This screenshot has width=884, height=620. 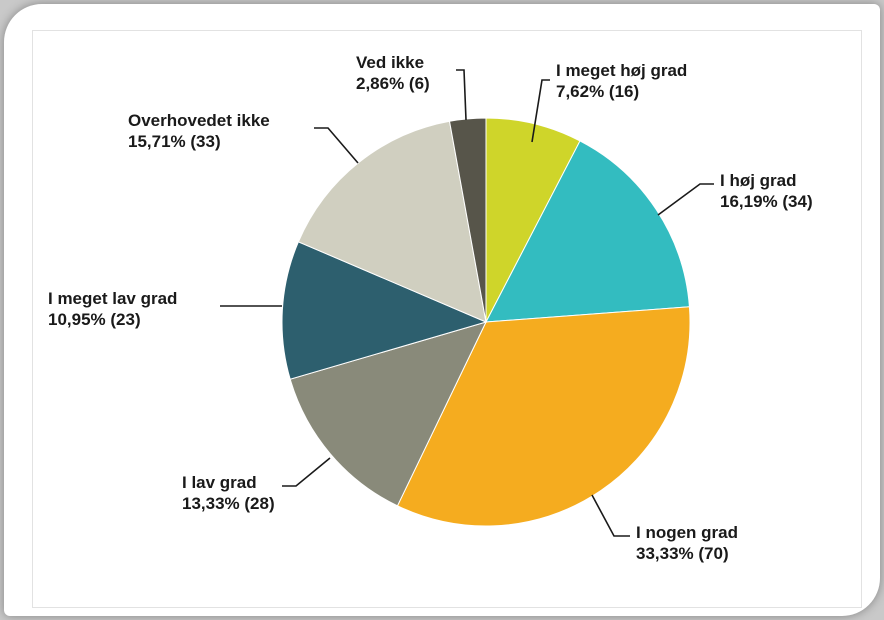 I want to click on slice-label: Ved ikke, so click(x=390, y=62).